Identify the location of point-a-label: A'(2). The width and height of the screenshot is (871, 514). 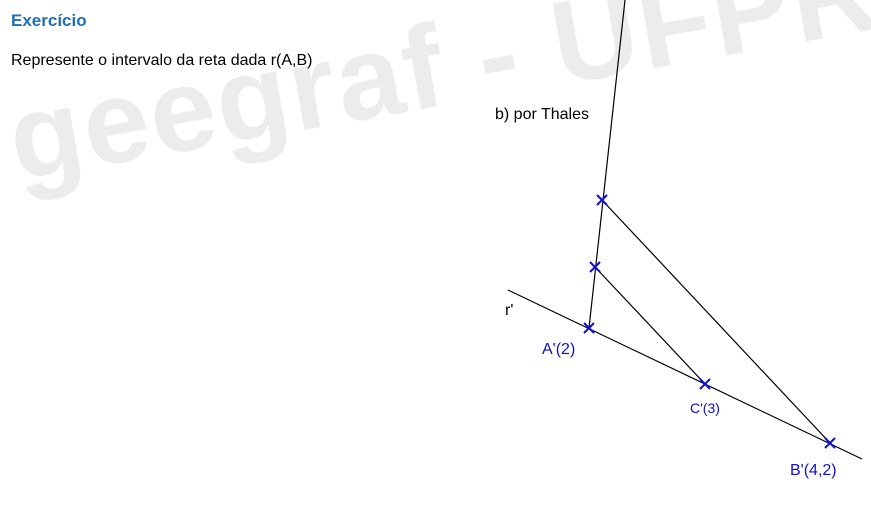
(558, 349).